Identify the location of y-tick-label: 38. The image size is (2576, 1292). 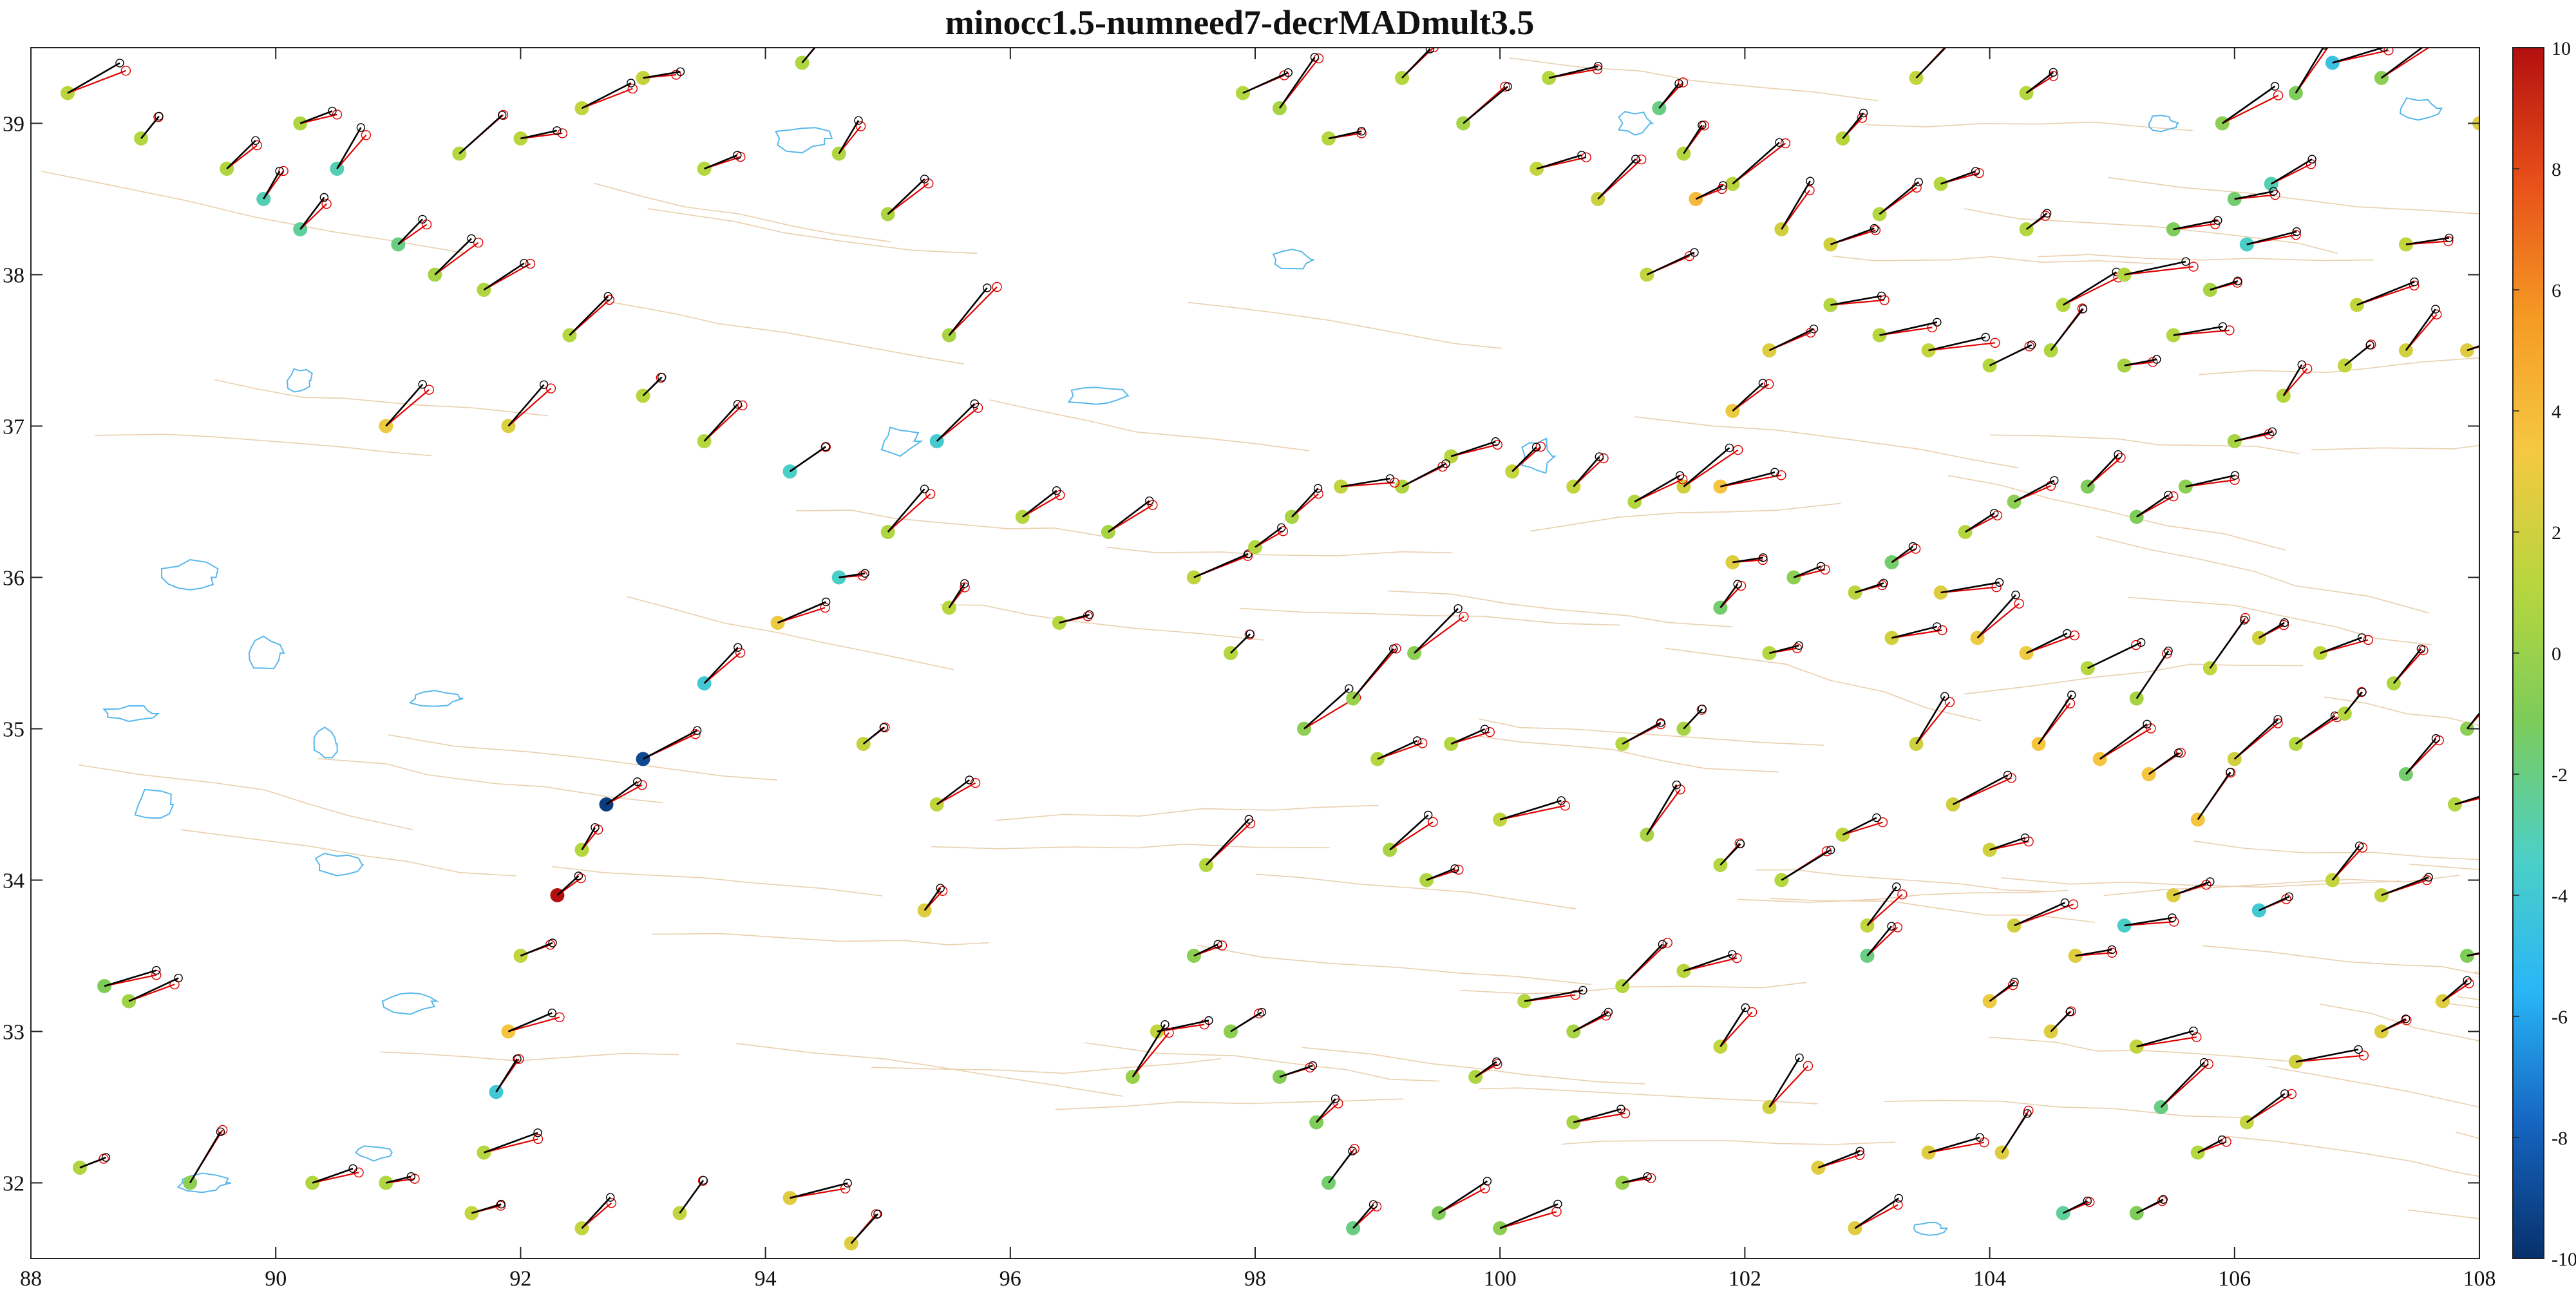
(13, 276).